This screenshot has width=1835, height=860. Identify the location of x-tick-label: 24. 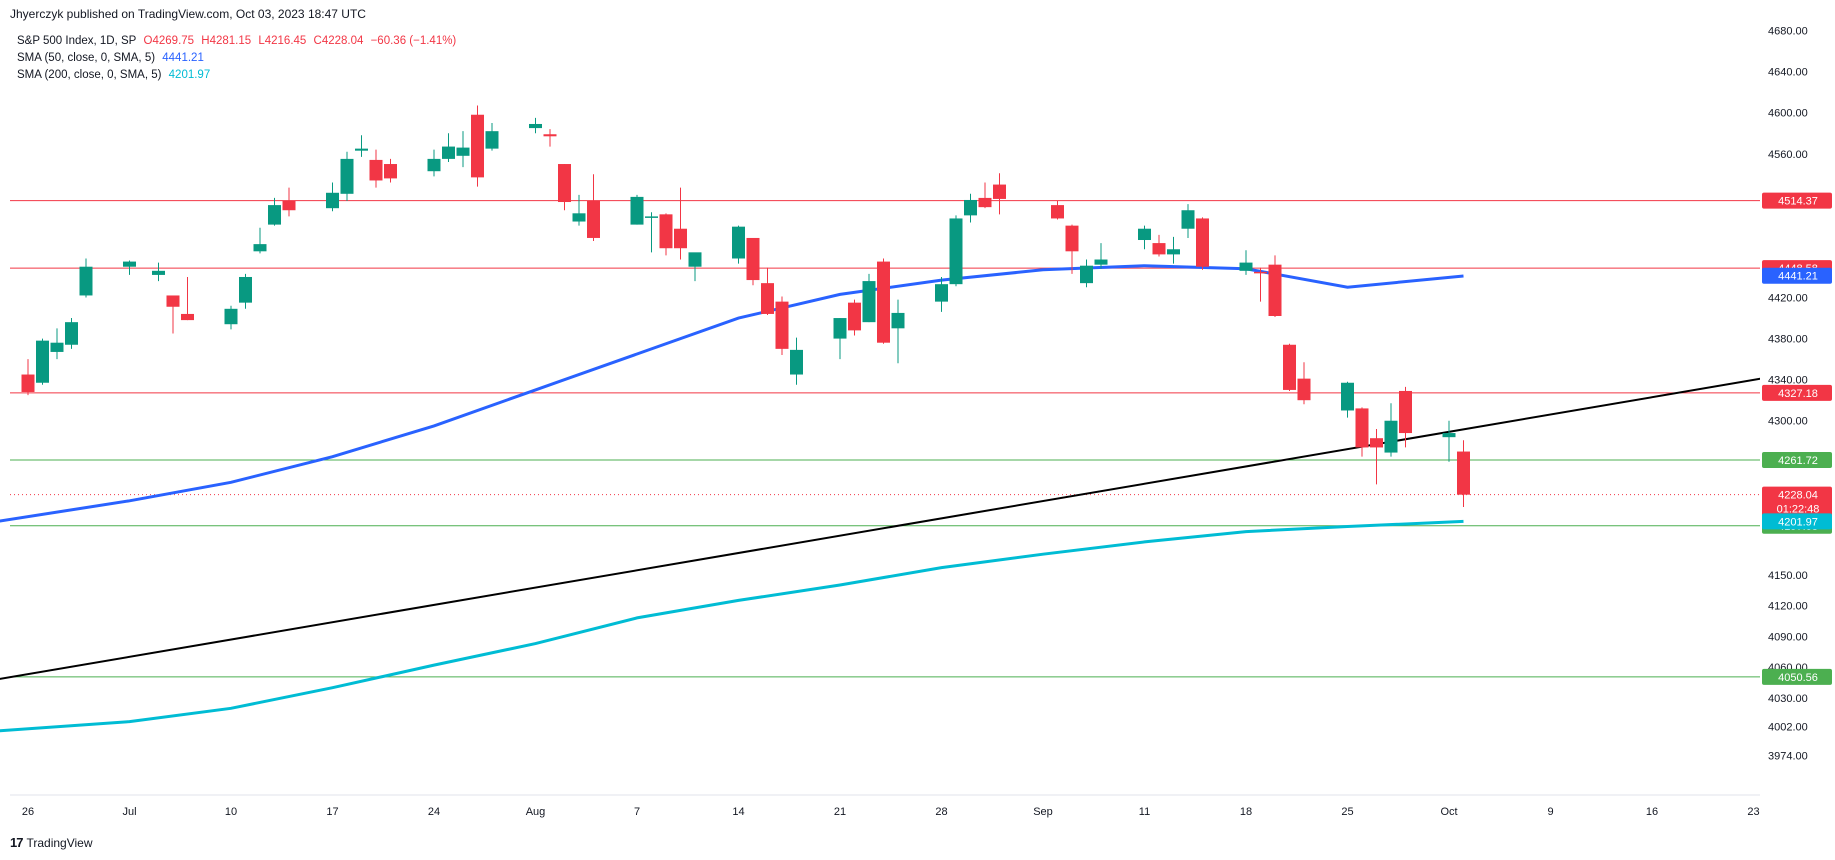
(434, 812).